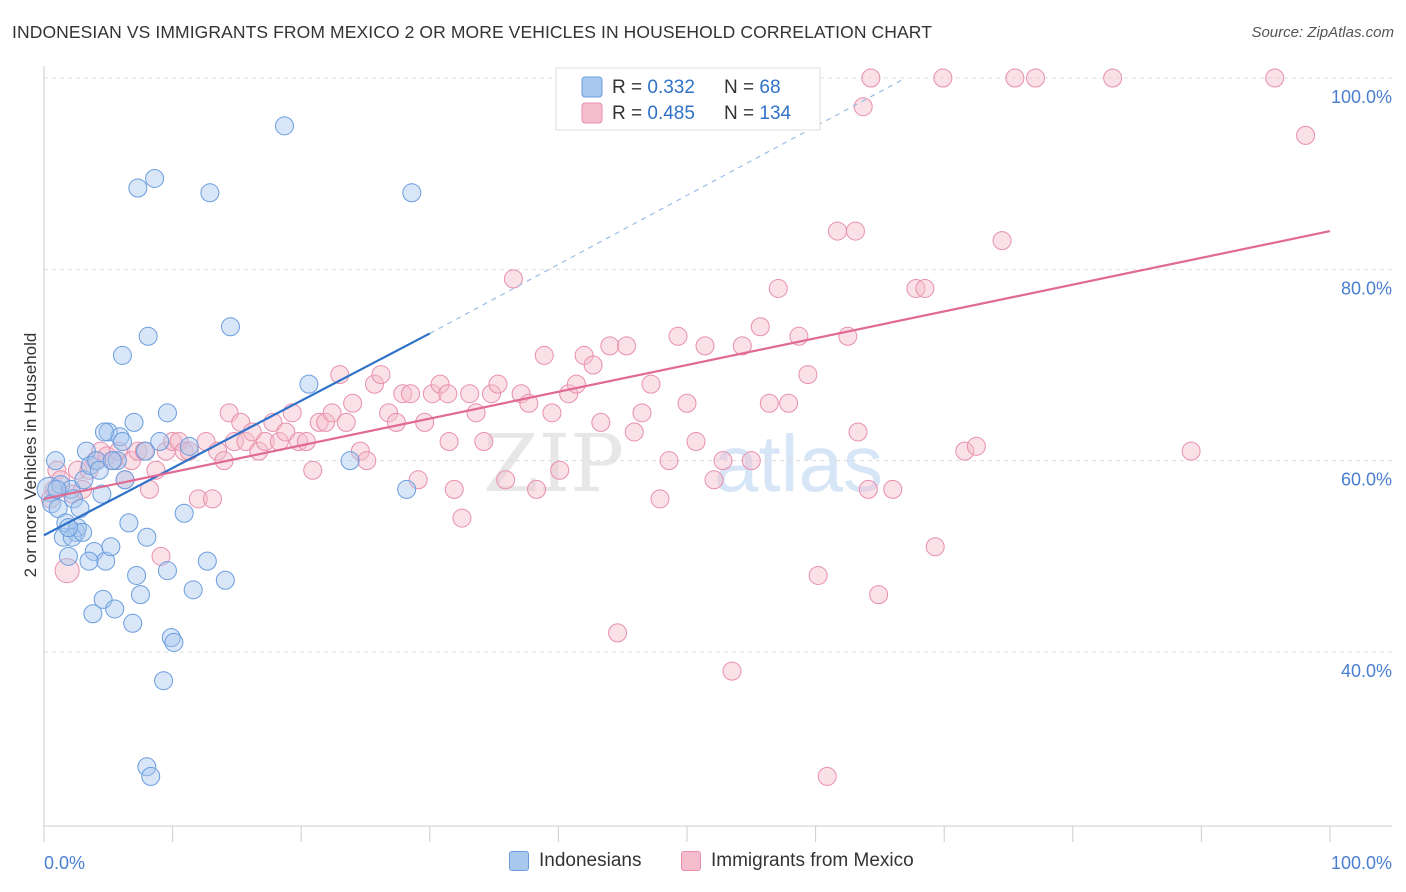  What do you see at coordinates (667, 205) in the screenshot?
I see `trend-line-indonesians-extension` at bounding box center [667, 205].